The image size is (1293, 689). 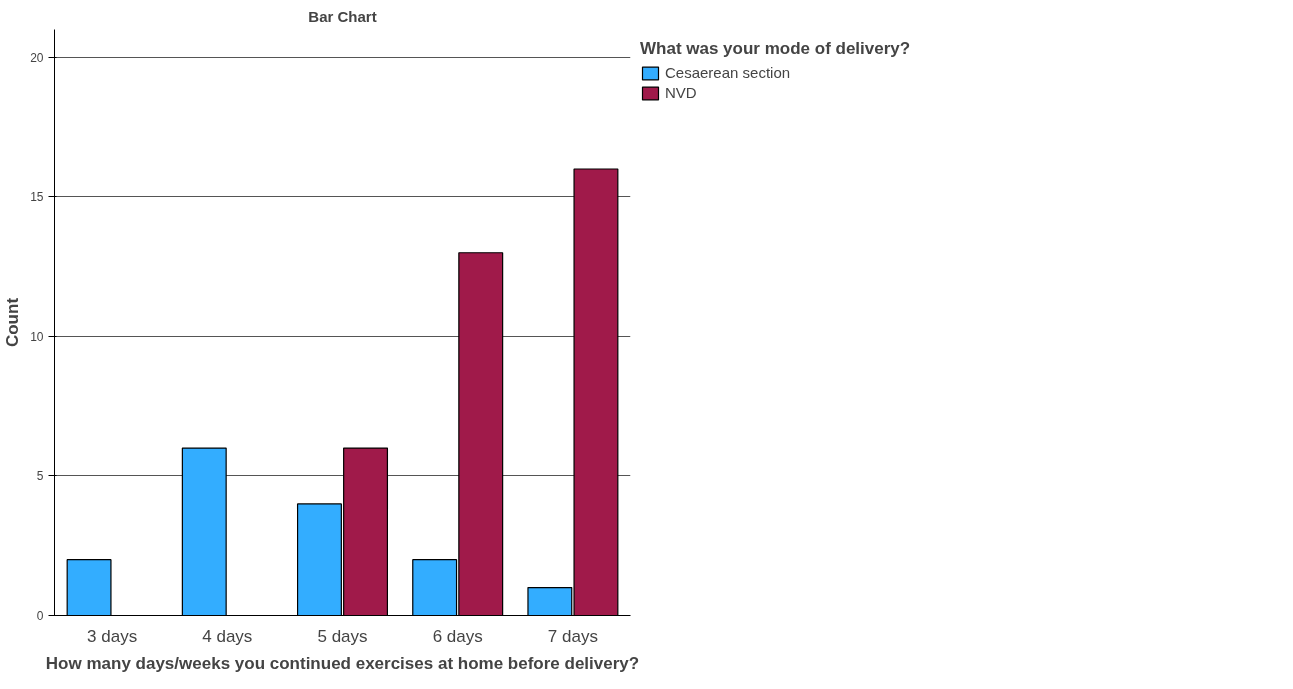 What do you see at coordinates (227, 636) in the screenshot?
I see `x-tick-label: 4 days` at bounding box center [227, 636].